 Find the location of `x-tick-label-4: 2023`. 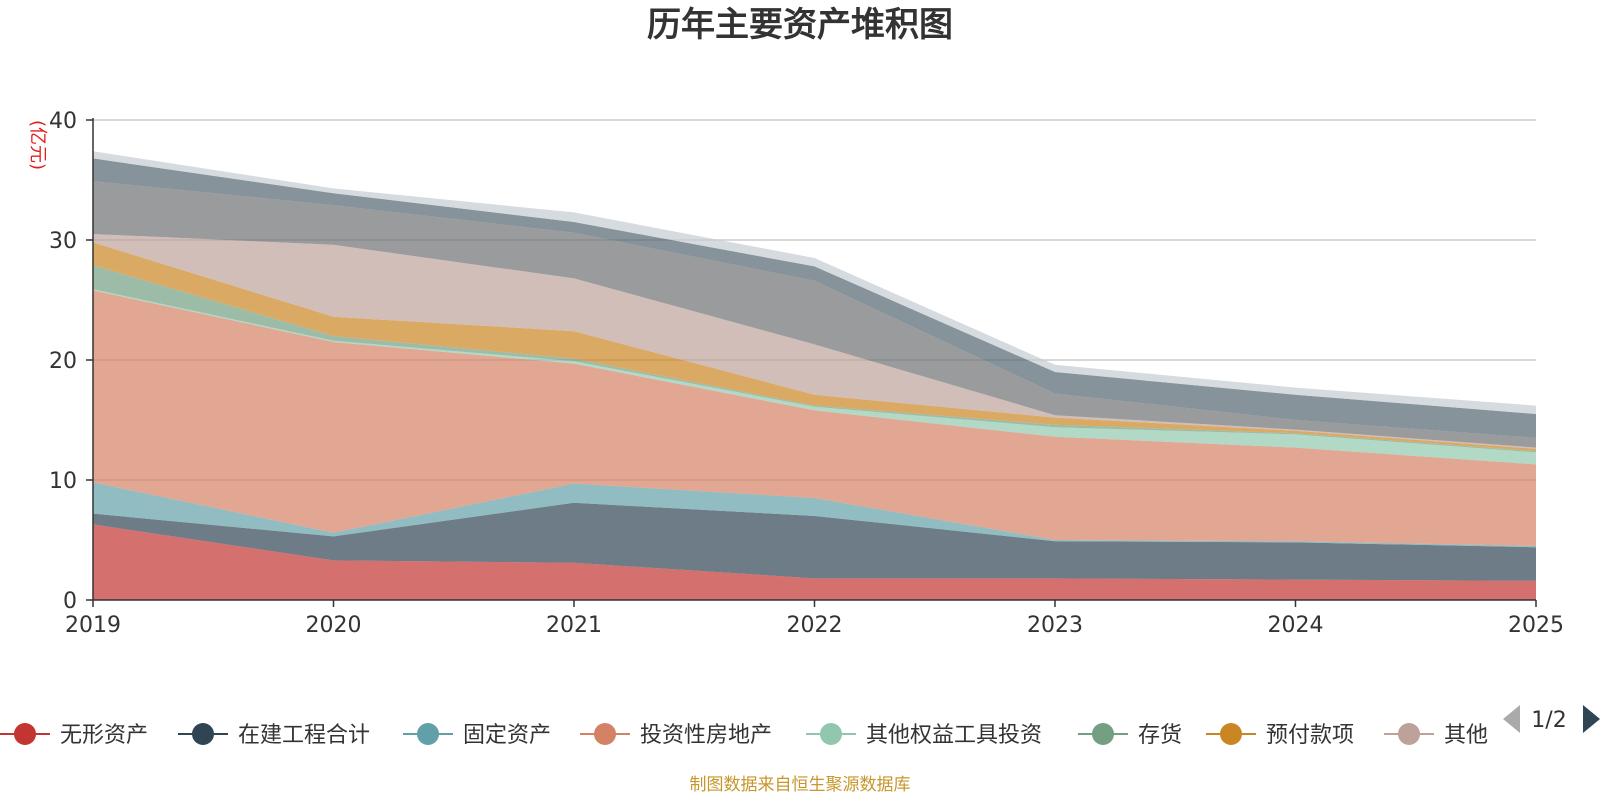

x-tick-label-4: 2023 is located at coordinates (1055, 625).